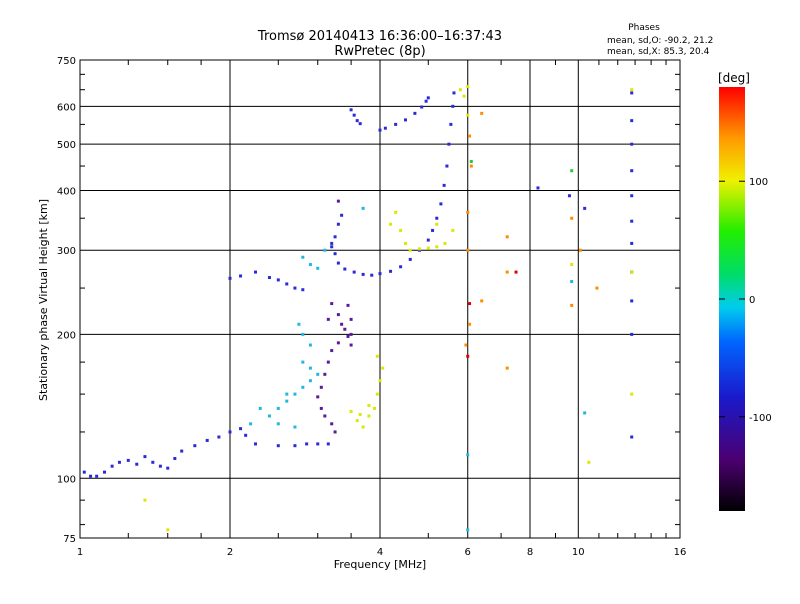 Image resolution: width=800 pixels, height=604 pixels. What do you see at coordinates (80, 552) in the screenshot?
I see `x-tick-label: 1` at bounding box center [80, 552].